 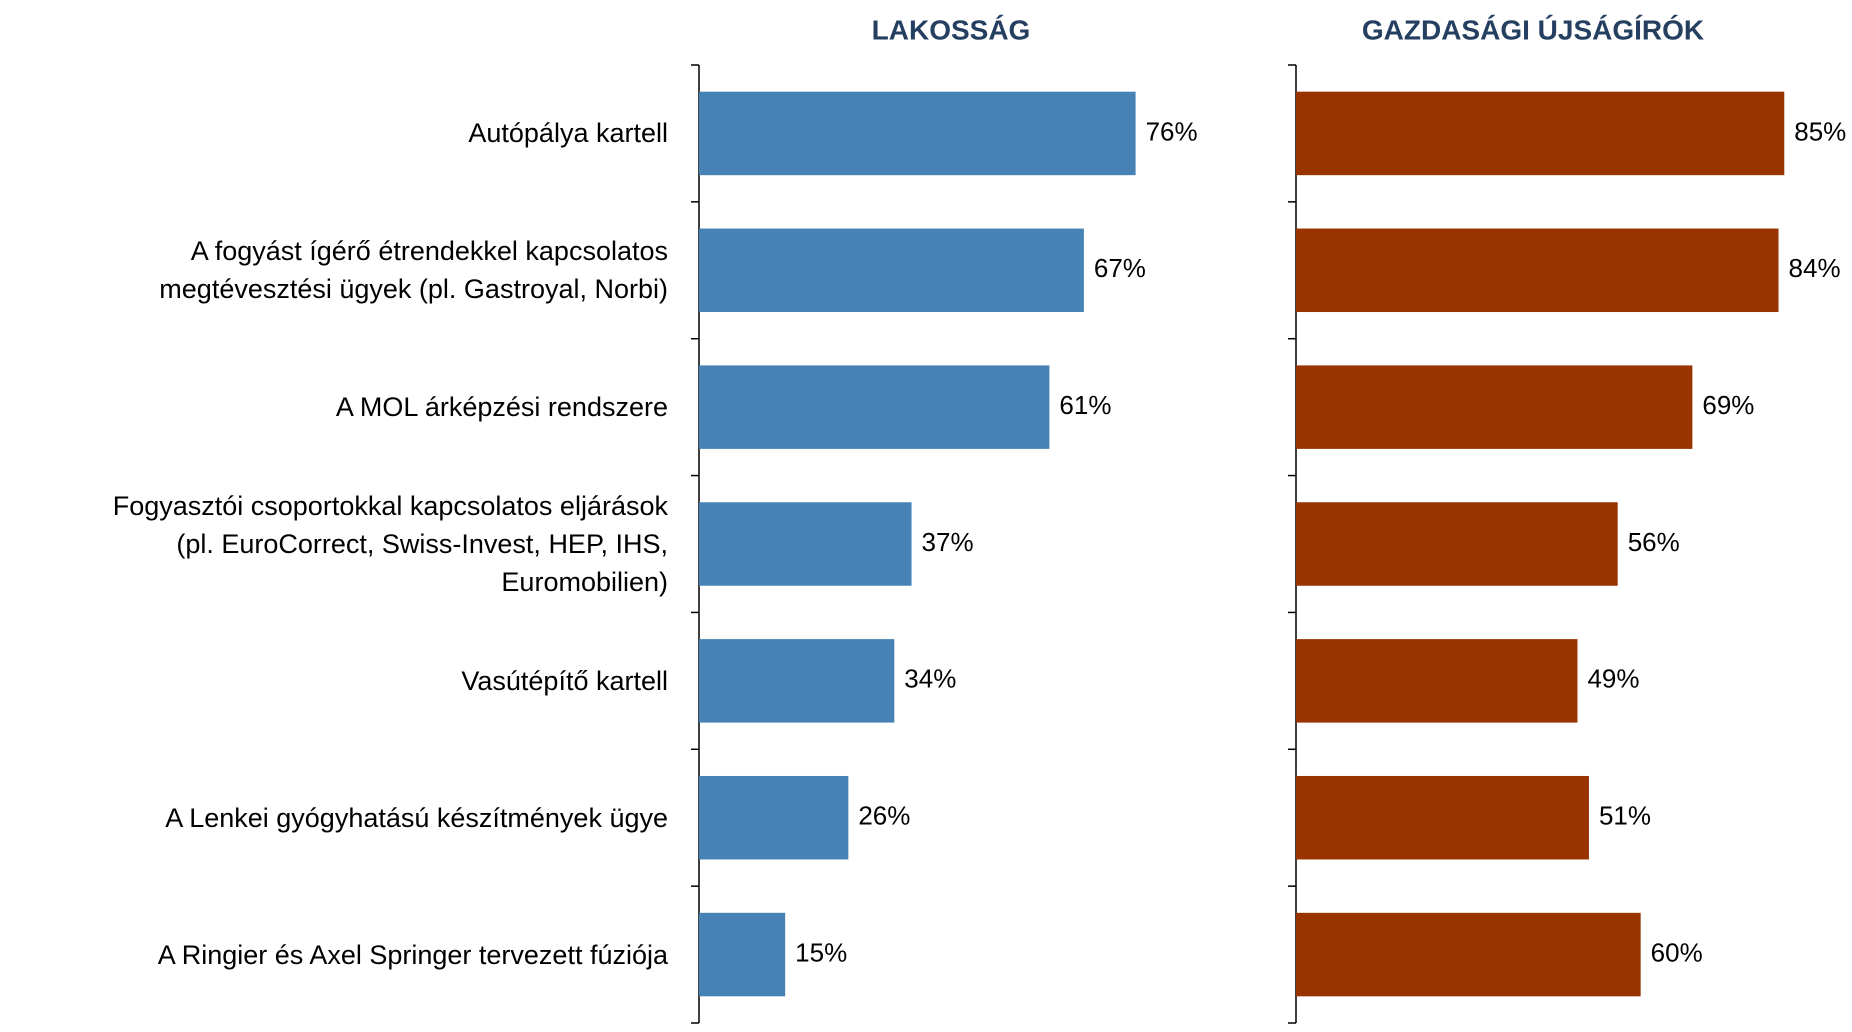 I want to click on value-label: 51%, so click(x=1625, y=816).